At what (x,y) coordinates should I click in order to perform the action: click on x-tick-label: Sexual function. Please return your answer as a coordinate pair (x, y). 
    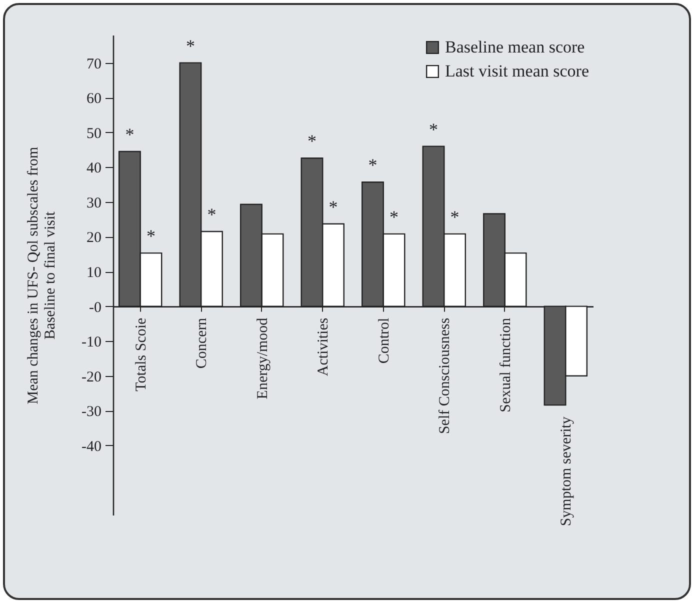
    Looking at the image, I should click on (506, 364).